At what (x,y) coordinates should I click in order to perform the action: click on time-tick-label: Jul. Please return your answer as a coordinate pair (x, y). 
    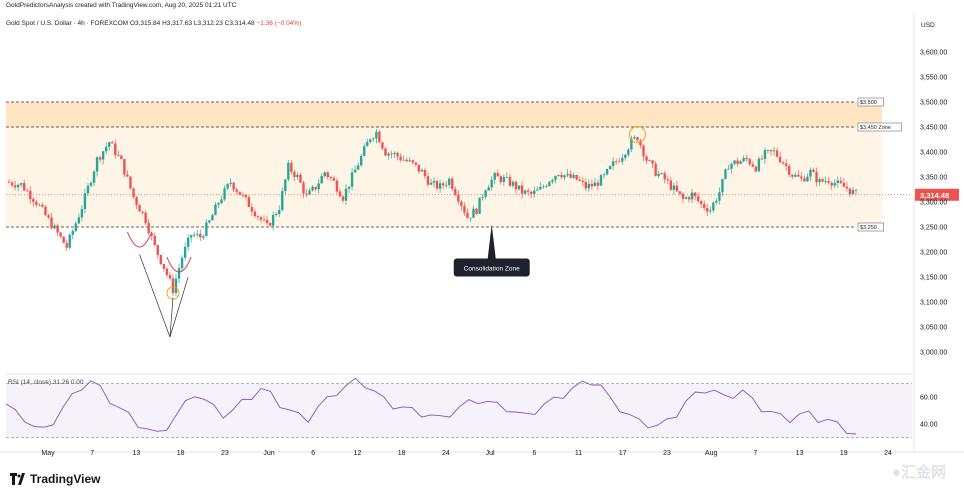
    Looking at the image, I should click on (490, 453).